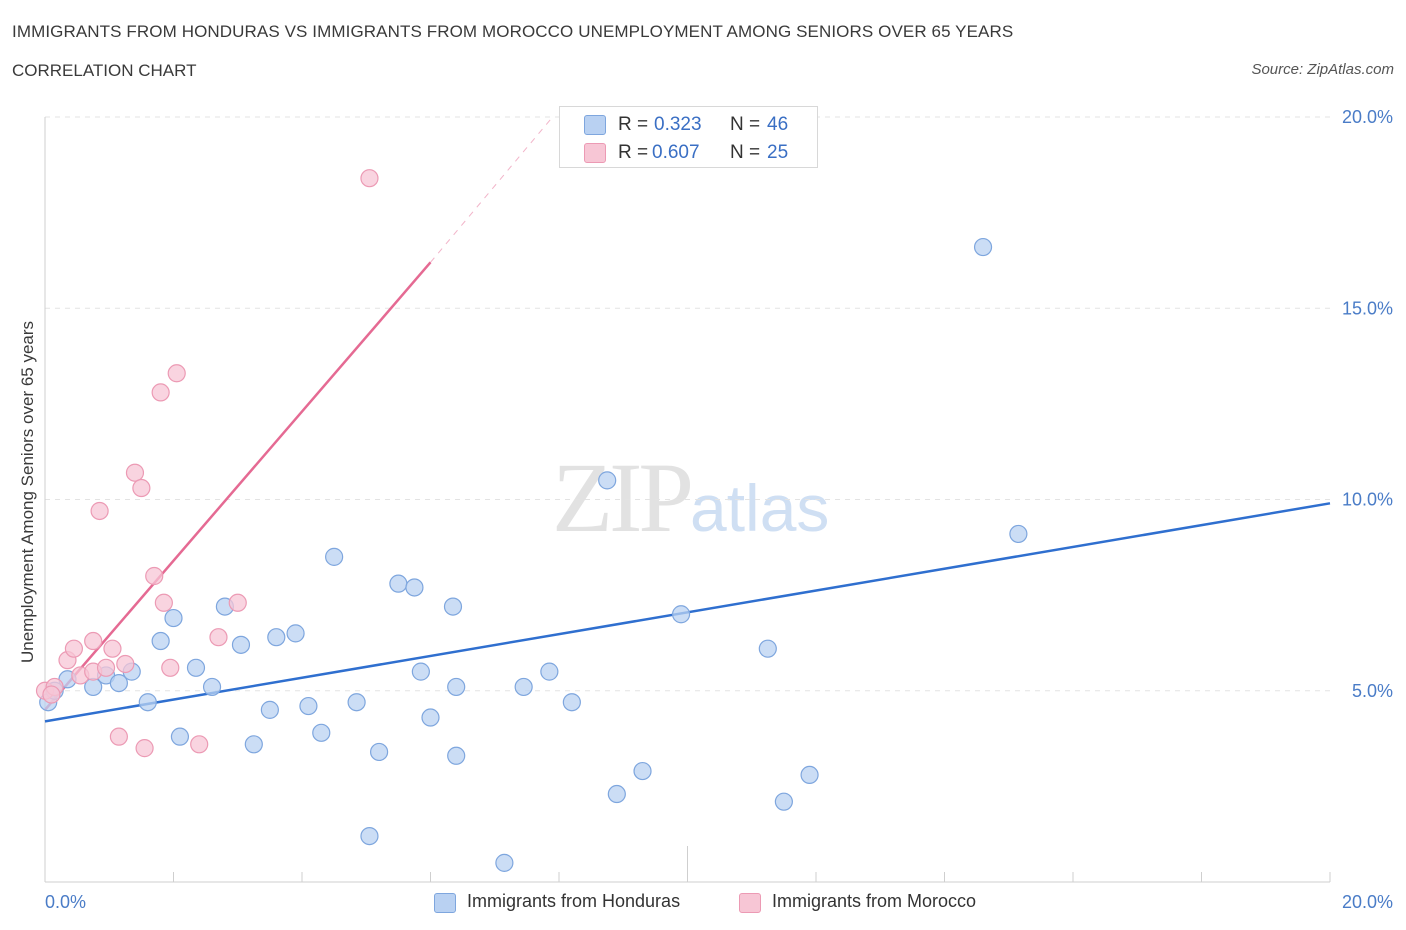 The image size is (1406, 930). I want to click on x-tick-label: 20.0%, so click(1367, 902).